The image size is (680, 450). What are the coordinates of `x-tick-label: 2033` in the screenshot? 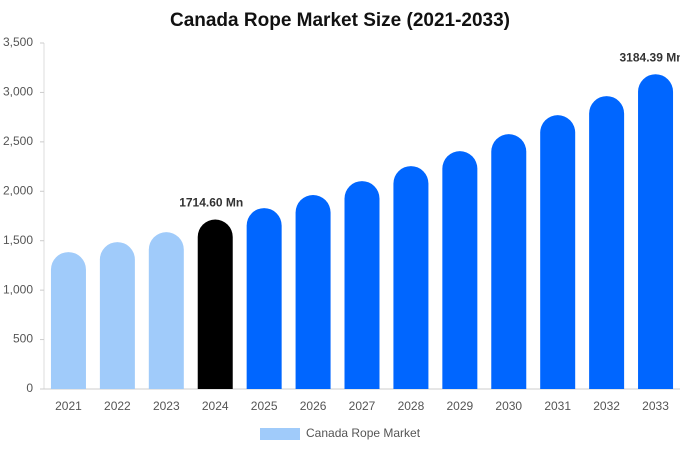 It's located at (655, 406).